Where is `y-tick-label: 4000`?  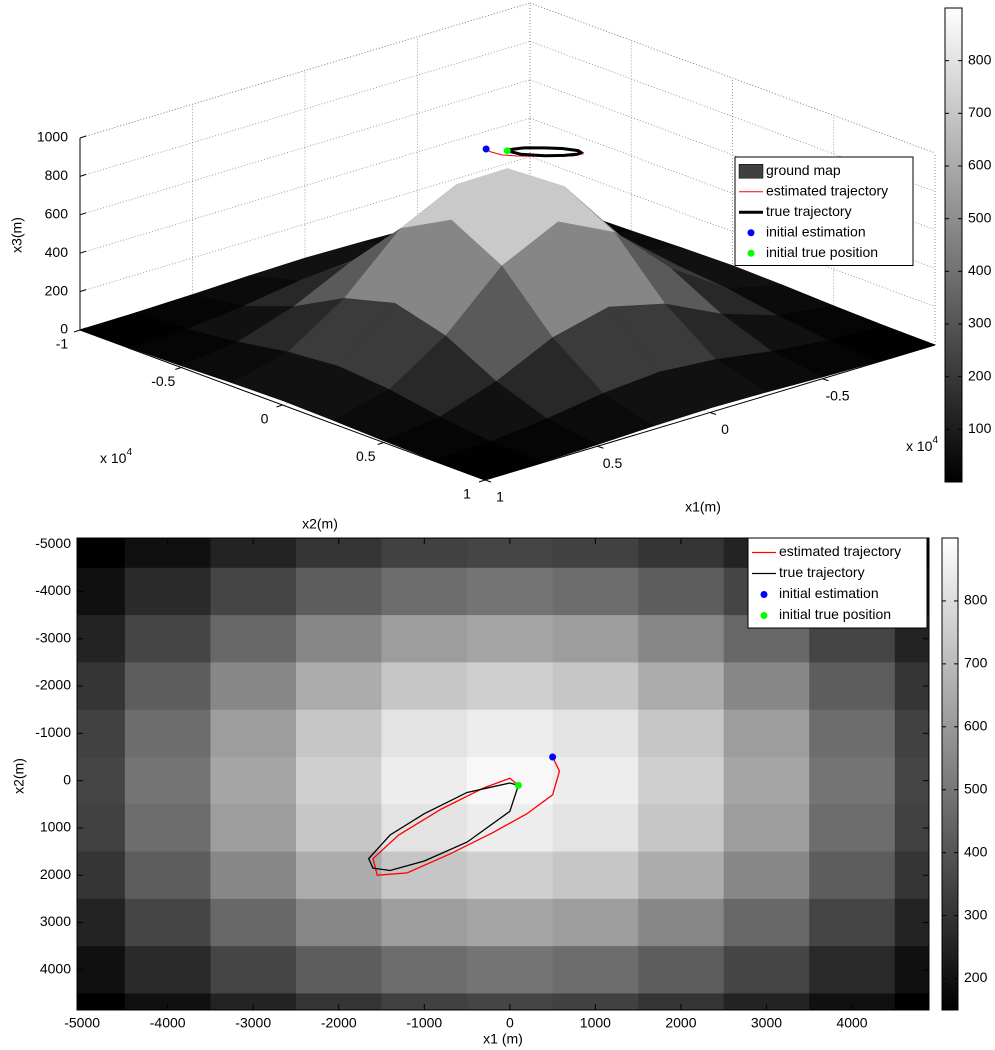 y-tick-label: 4000 is located at coordinates (55, 969).